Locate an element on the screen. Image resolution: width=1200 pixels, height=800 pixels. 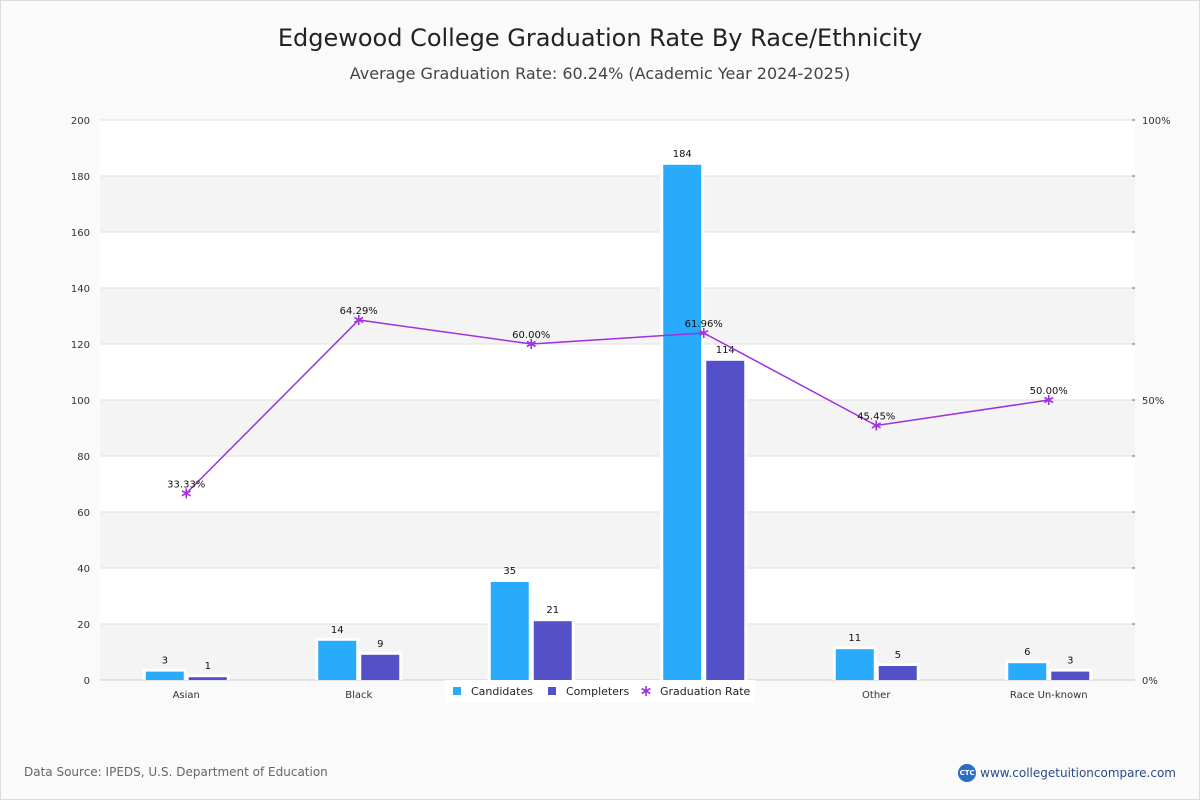
legend-label: Completers is located at coordinates (598, 691).